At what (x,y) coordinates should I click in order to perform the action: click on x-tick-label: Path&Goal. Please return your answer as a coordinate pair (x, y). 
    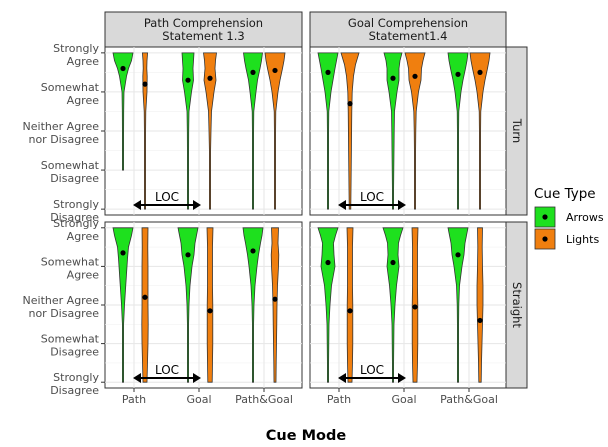
    Looking at the image, I should click on (469, 399).